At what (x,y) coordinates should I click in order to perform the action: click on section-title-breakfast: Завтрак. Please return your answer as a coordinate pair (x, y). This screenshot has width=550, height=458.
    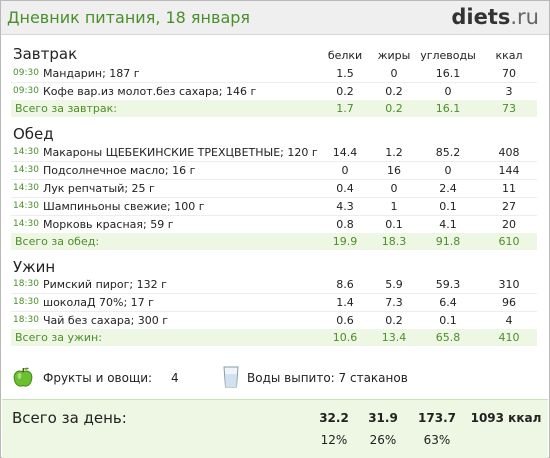
    Looking at the image, I should click on (45, 54).